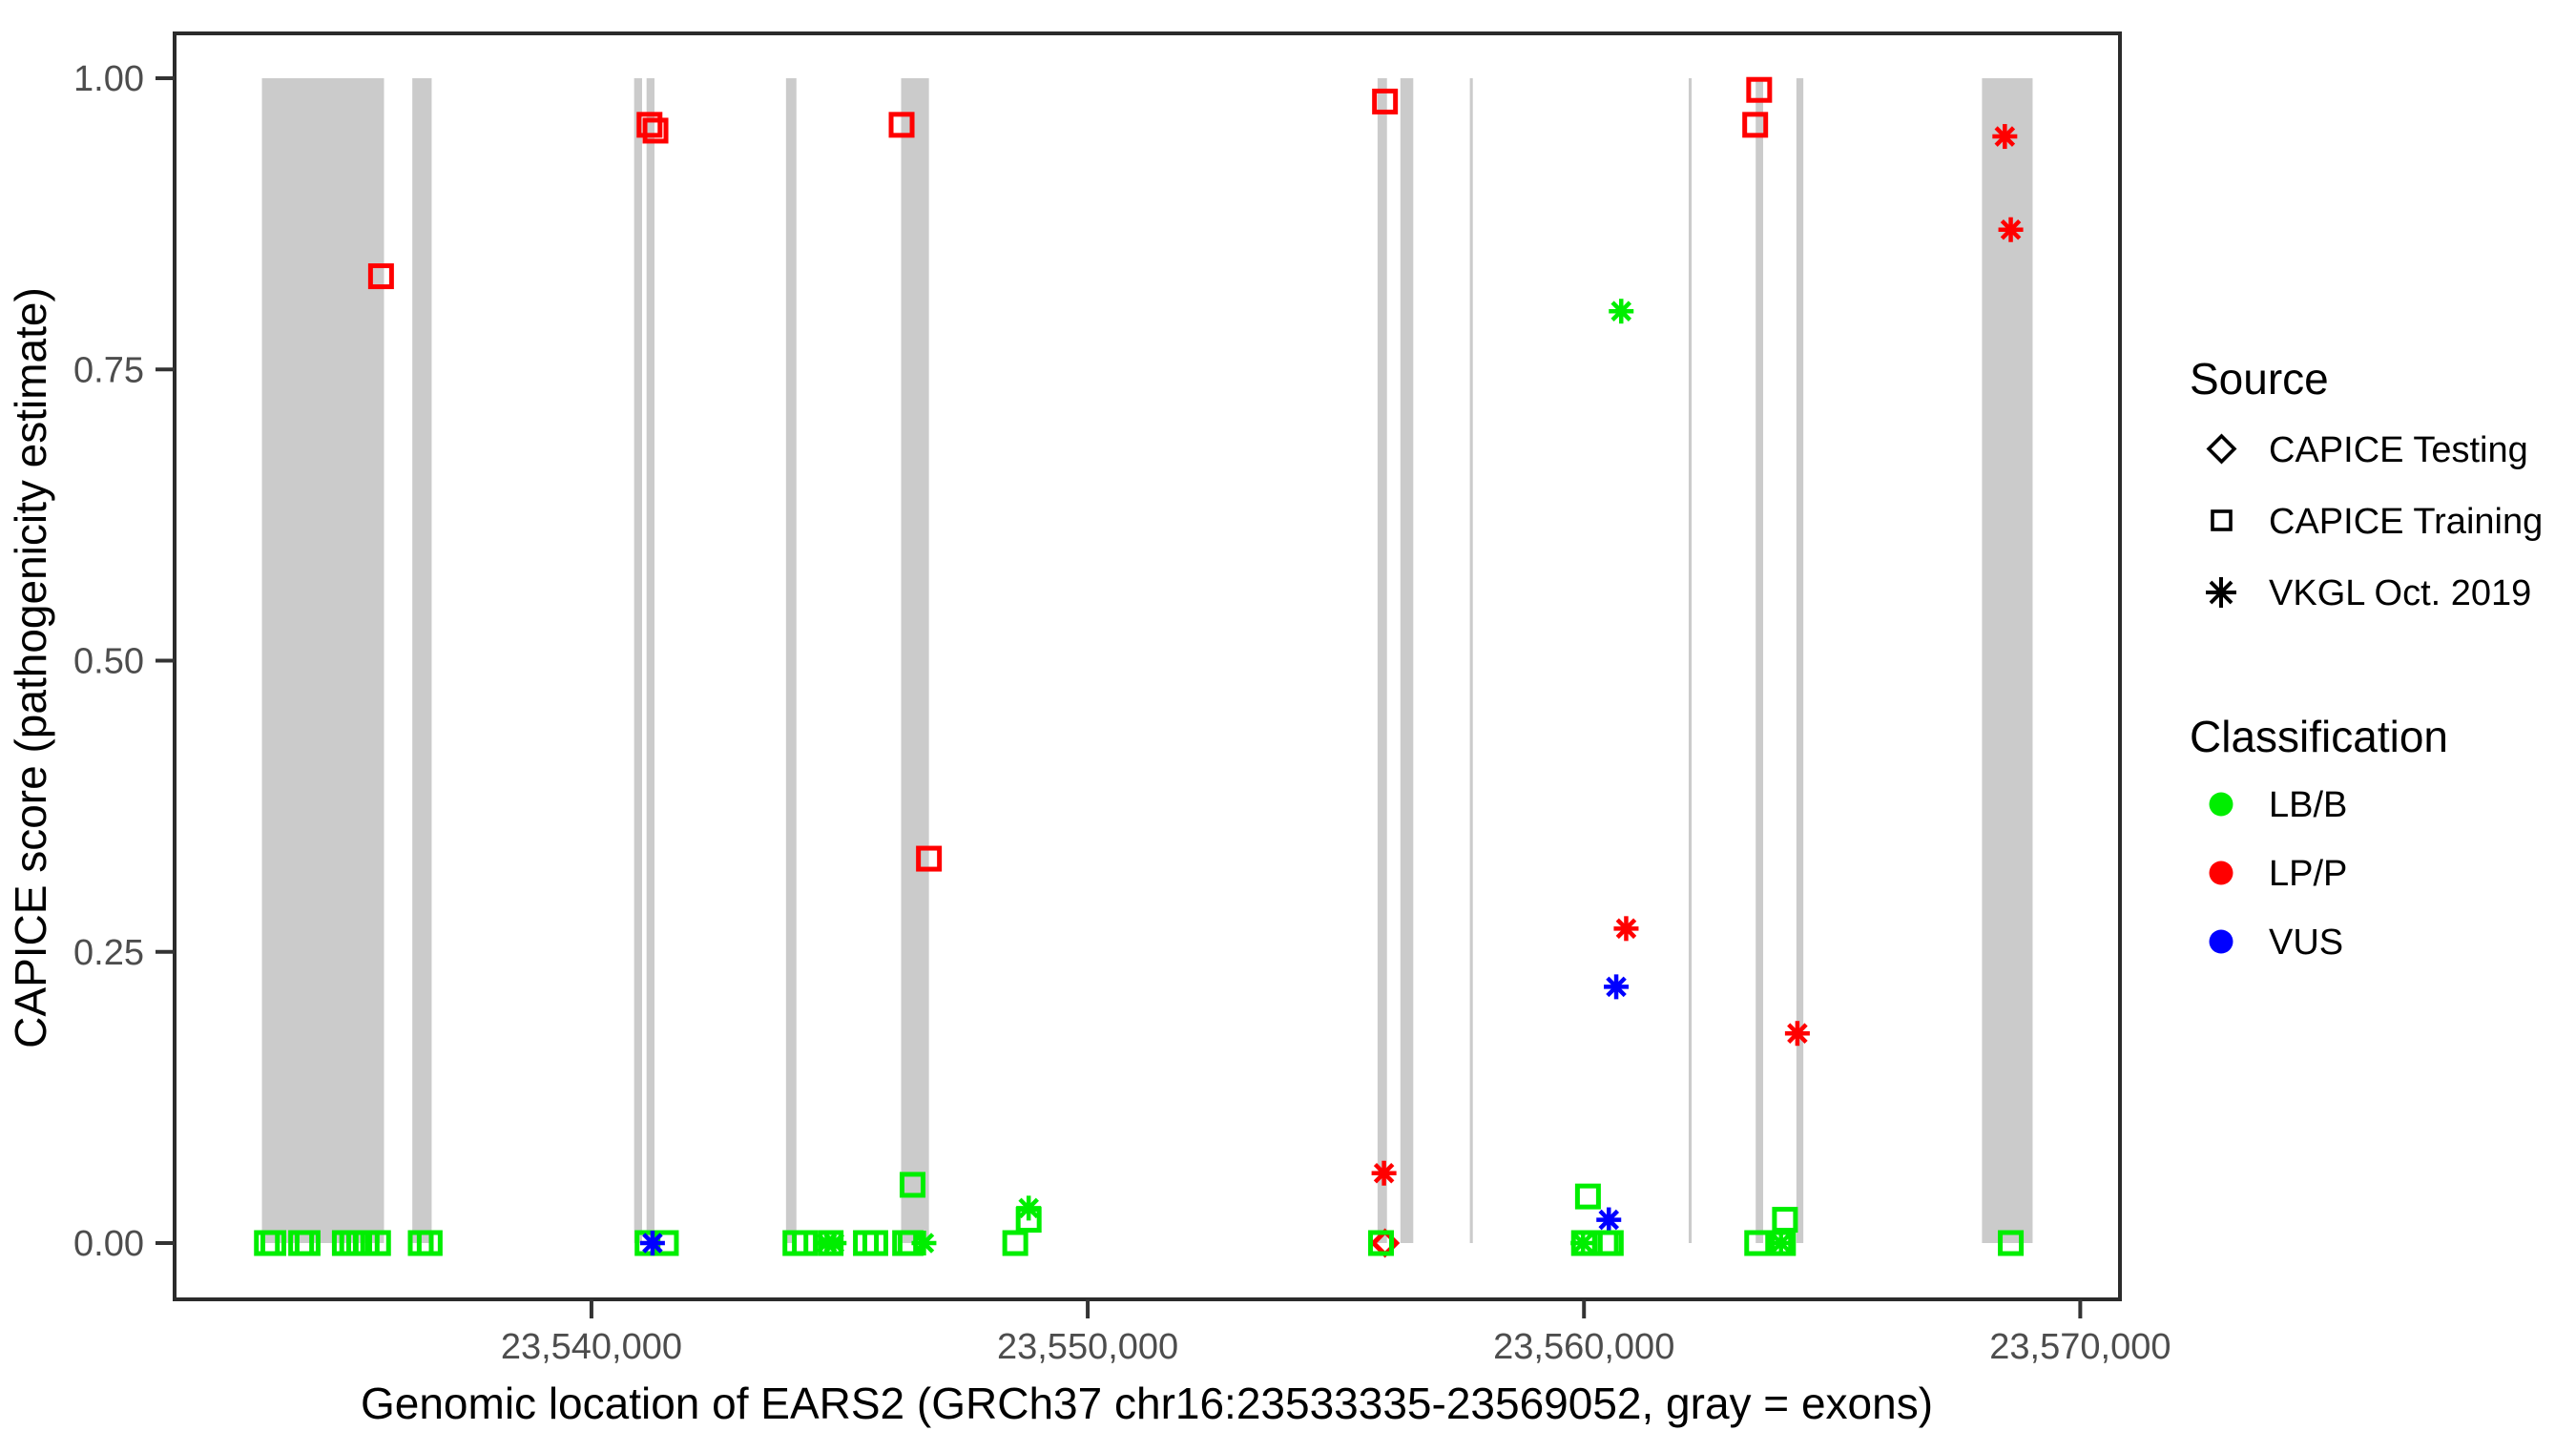 Image resolution: width=2576 pixels, height=1431 pixels. What do you see at coordinates (2306, 943) in the screenshot?
I see `legend-item-vus: VUS` at bounding box center [2306, 943].